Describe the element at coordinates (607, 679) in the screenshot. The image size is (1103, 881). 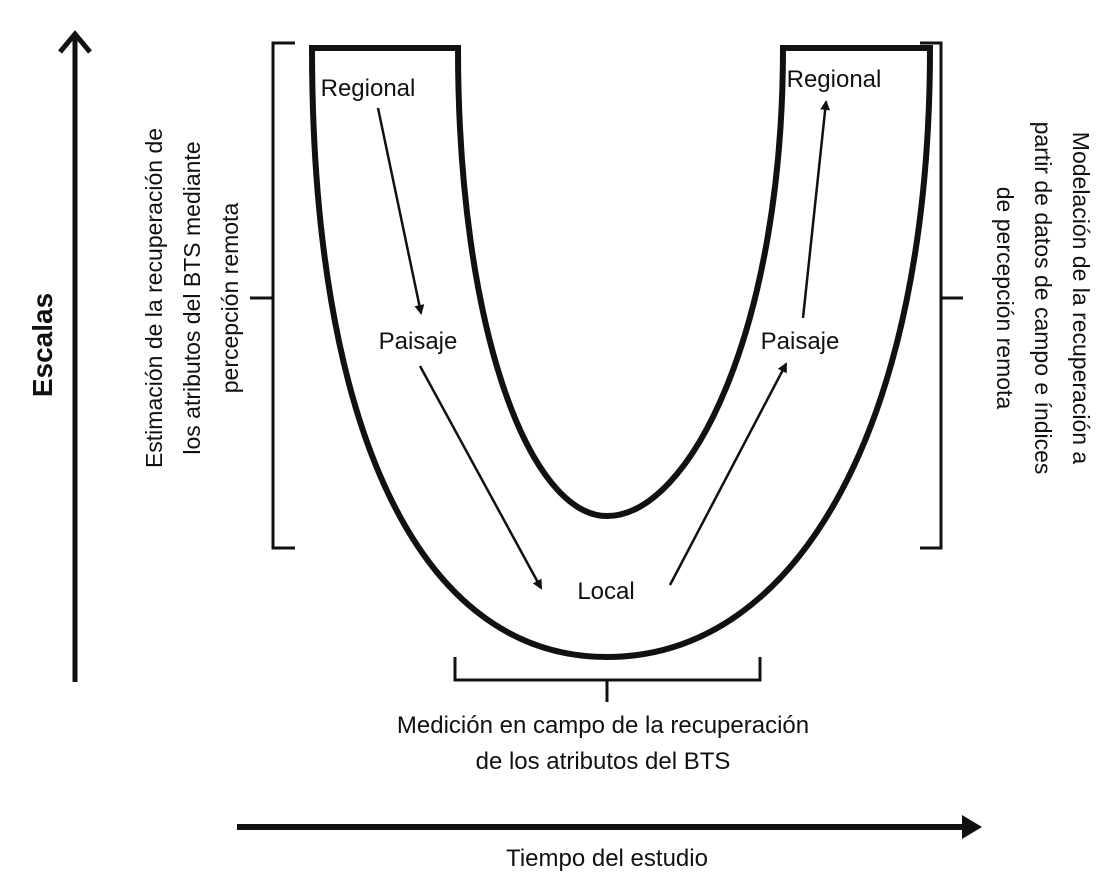
I see `bottom-bracket` at that location.